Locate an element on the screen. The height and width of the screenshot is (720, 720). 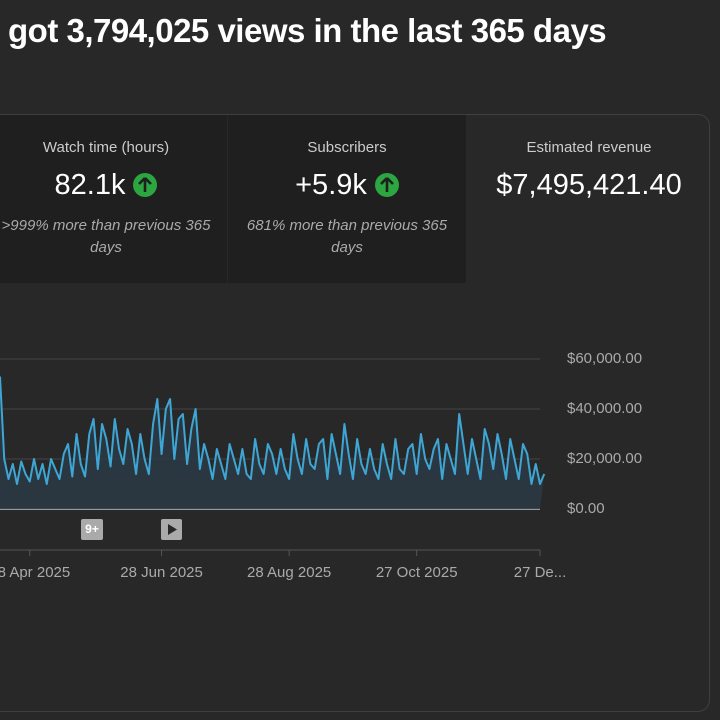
line is located at coordinates (273, 430).